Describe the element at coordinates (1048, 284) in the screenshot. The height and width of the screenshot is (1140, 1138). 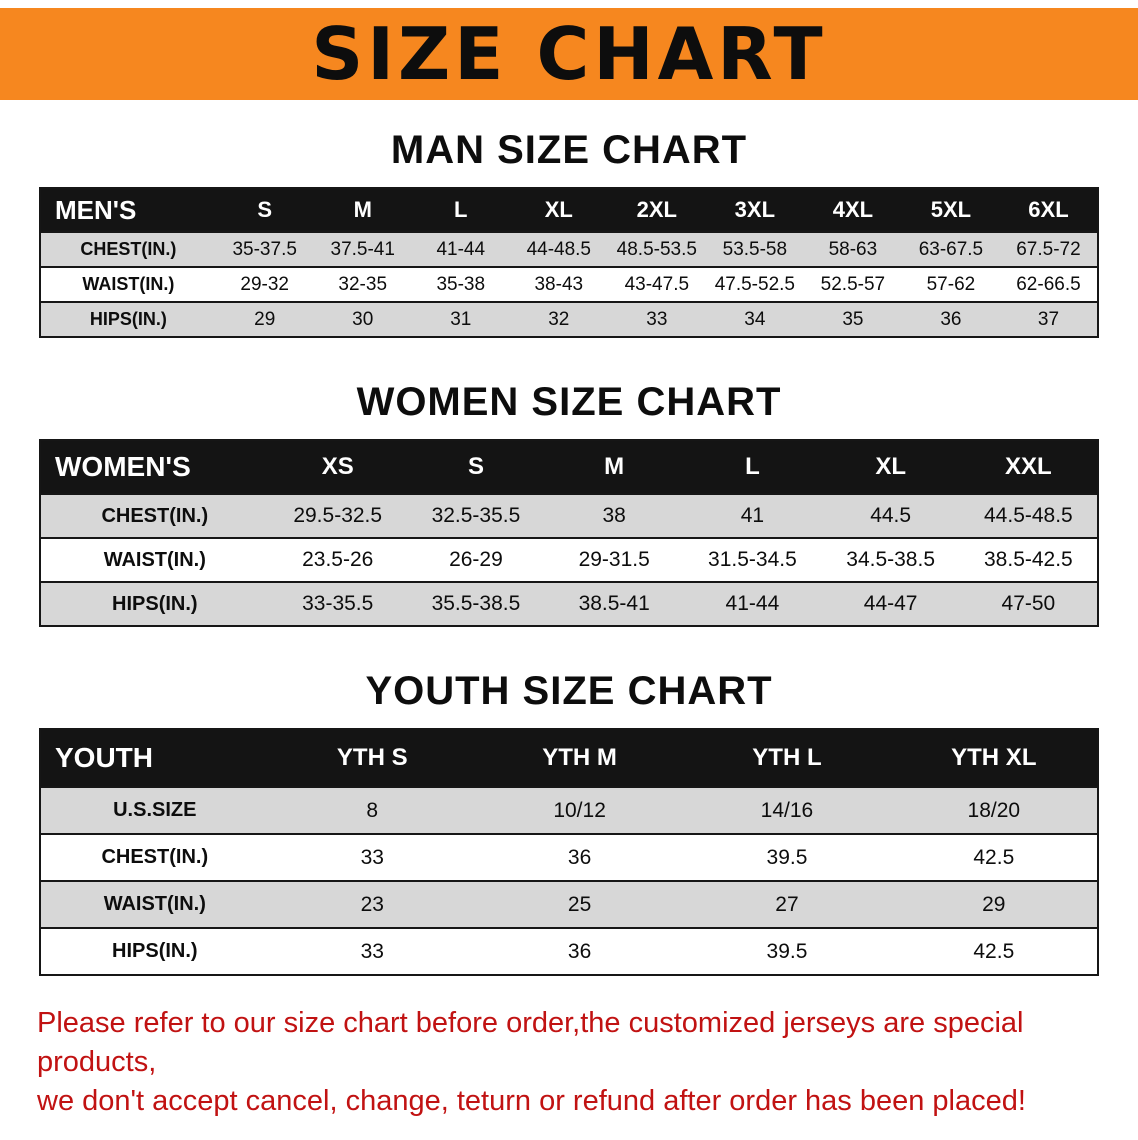
I see `size-value-cell: 62-66.5` at that location.